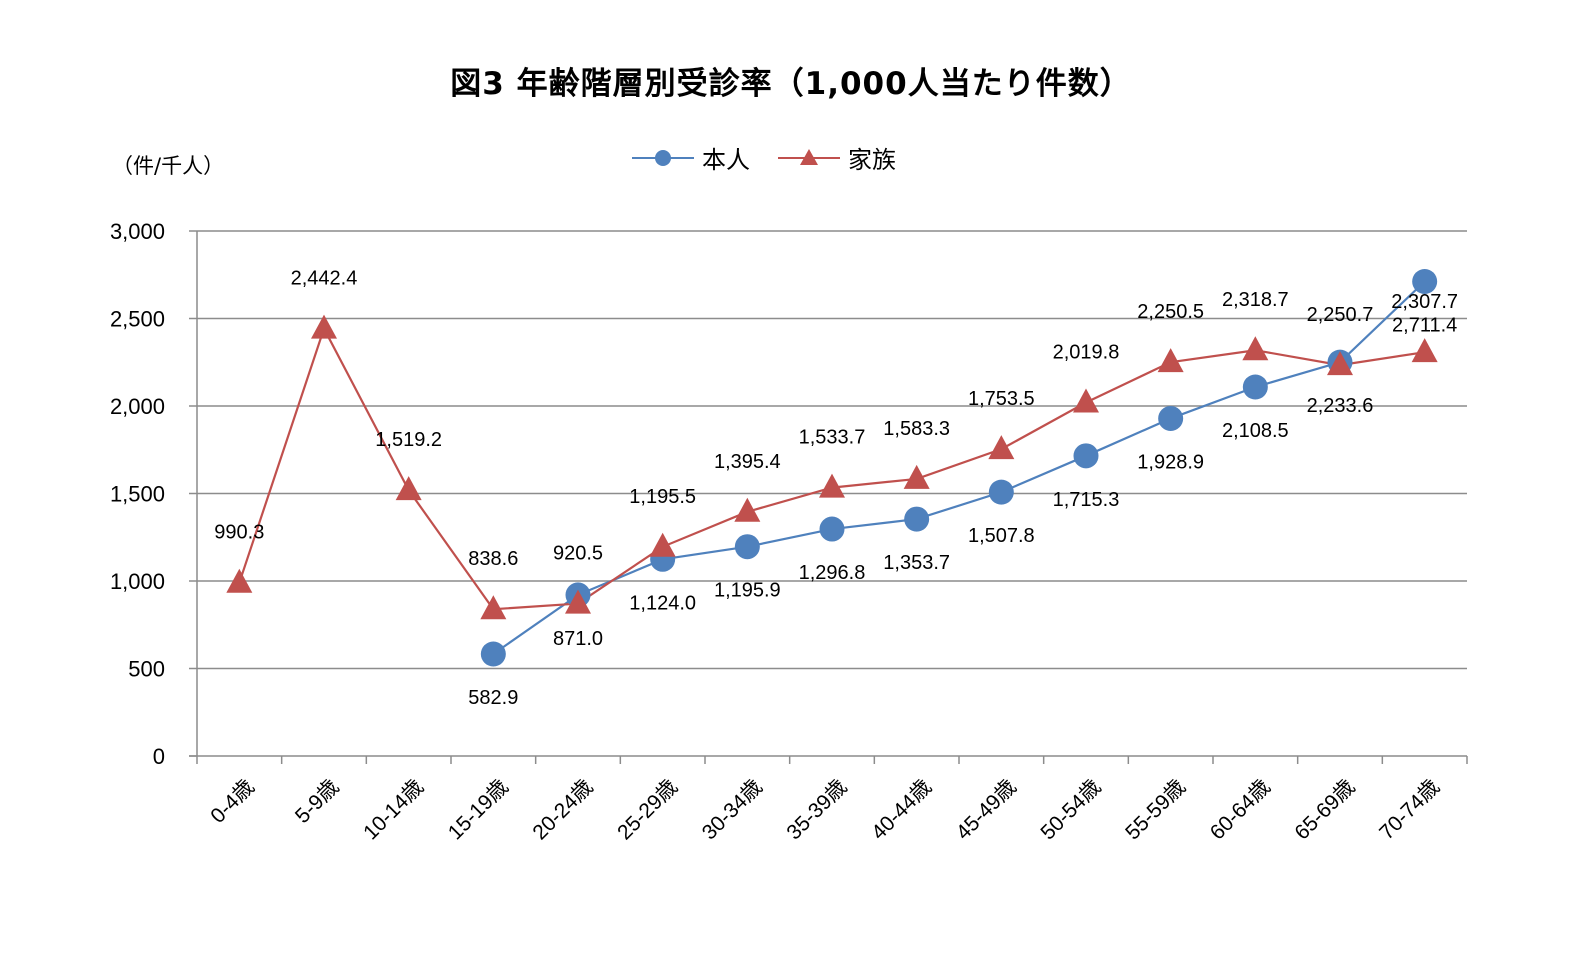  What do you see at coordinates (578, 554) in the screenshot?
I see `data-label-series-2: 920.5` at bounding box center [578, 554].